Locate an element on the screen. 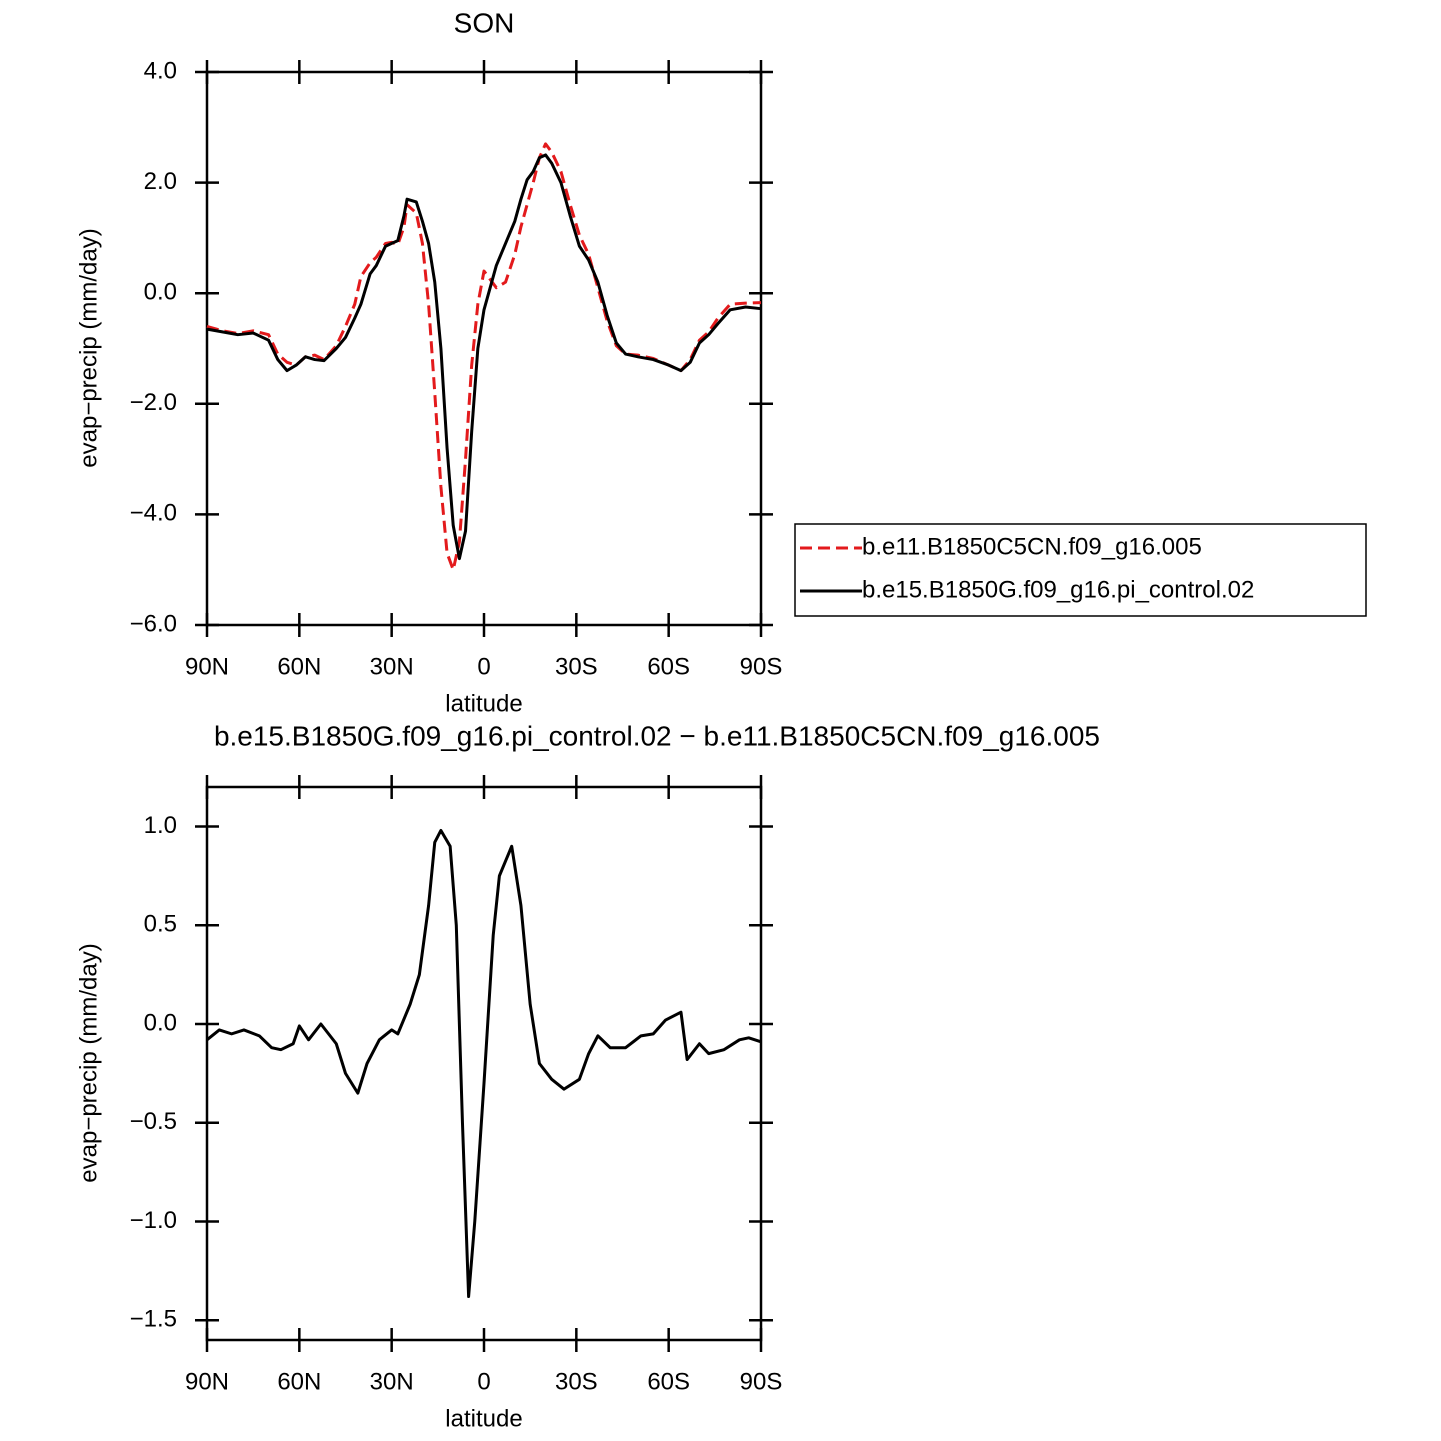  y-tick-label: 4.0 is located at coordinates (160, 70).